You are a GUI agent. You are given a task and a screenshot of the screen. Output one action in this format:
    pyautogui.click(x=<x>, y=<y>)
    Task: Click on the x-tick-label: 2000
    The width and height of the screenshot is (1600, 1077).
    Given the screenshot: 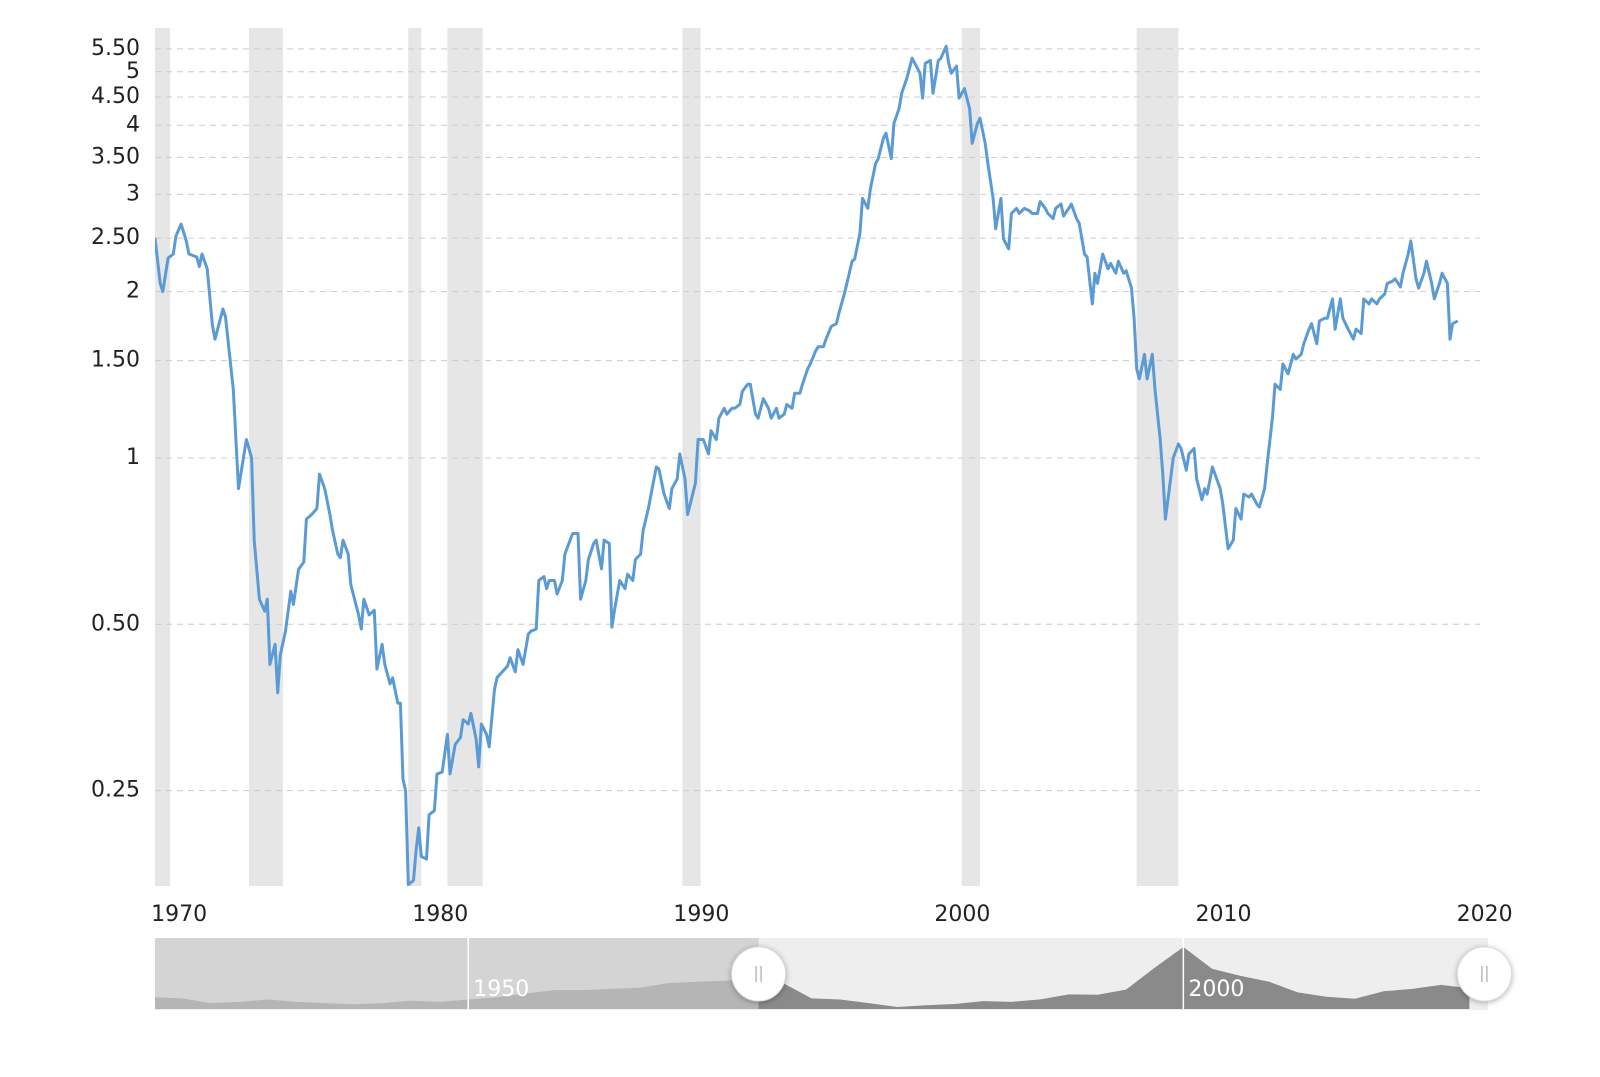 What is the action you would take?
    pyautogui.click(x=962, y=914)
    